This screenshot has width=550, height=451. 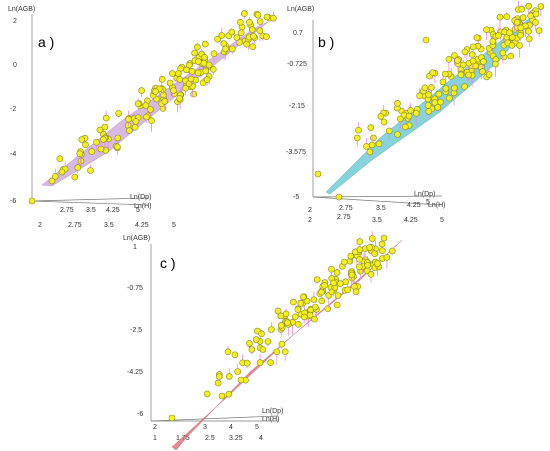 What do you see at coordinates (442, 220) in the screenshot?
I see `panel-b-xtick: 5` at bounding box center [442, 220].